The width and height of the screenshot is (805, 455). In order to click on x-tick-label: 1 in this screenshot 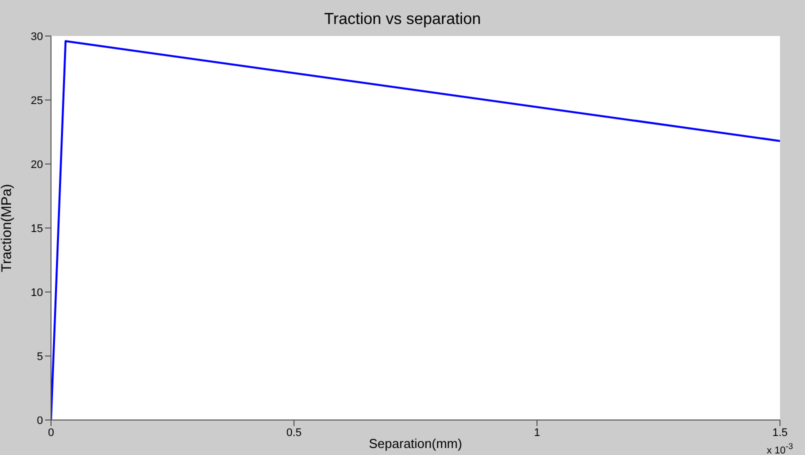, I will do `click(537, 432)`.